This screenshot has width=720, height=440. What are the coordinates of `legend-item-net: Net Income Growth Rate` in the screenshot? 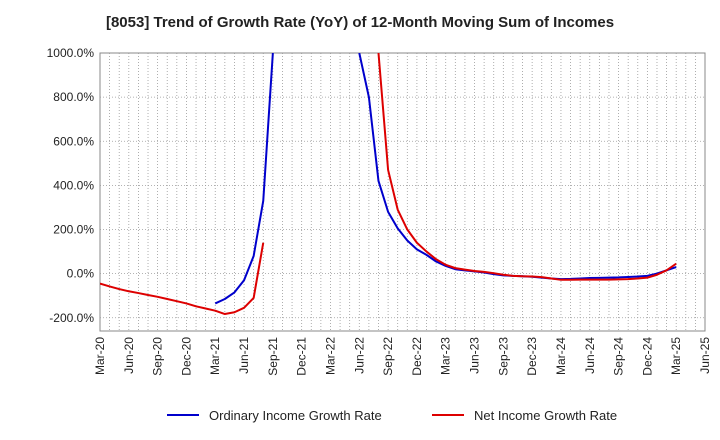 It's located at (524, 415).